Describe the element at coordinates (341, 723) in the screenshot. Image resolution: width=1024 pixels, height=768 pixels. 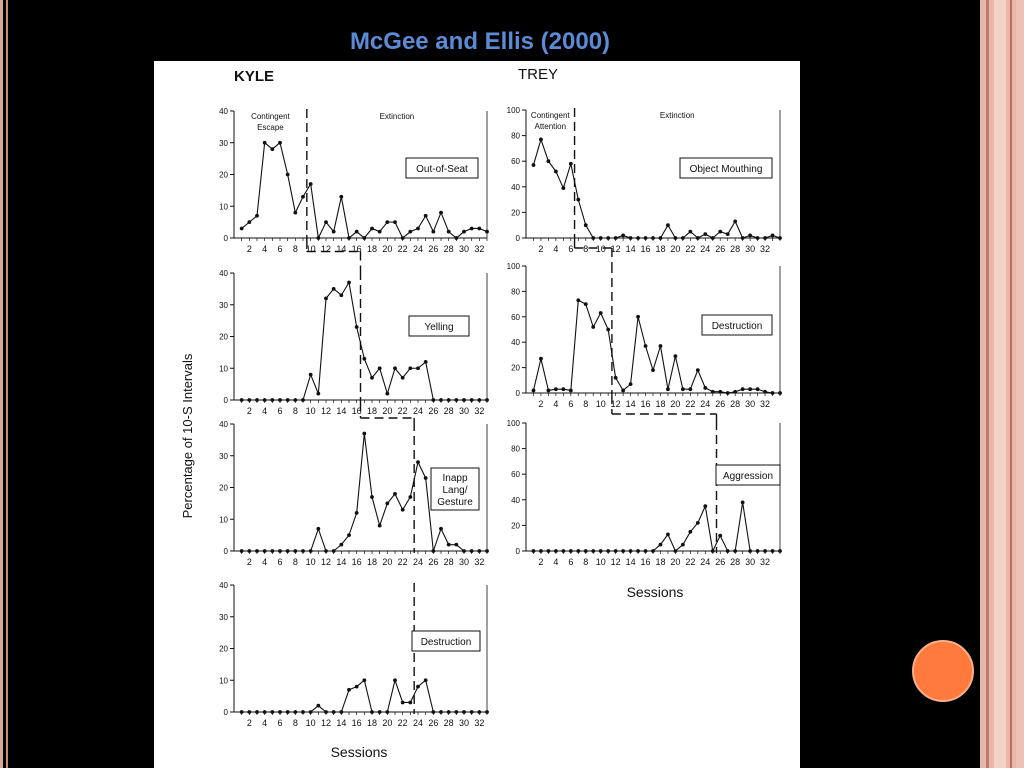
I see `x-tick-label: 14` at that location.